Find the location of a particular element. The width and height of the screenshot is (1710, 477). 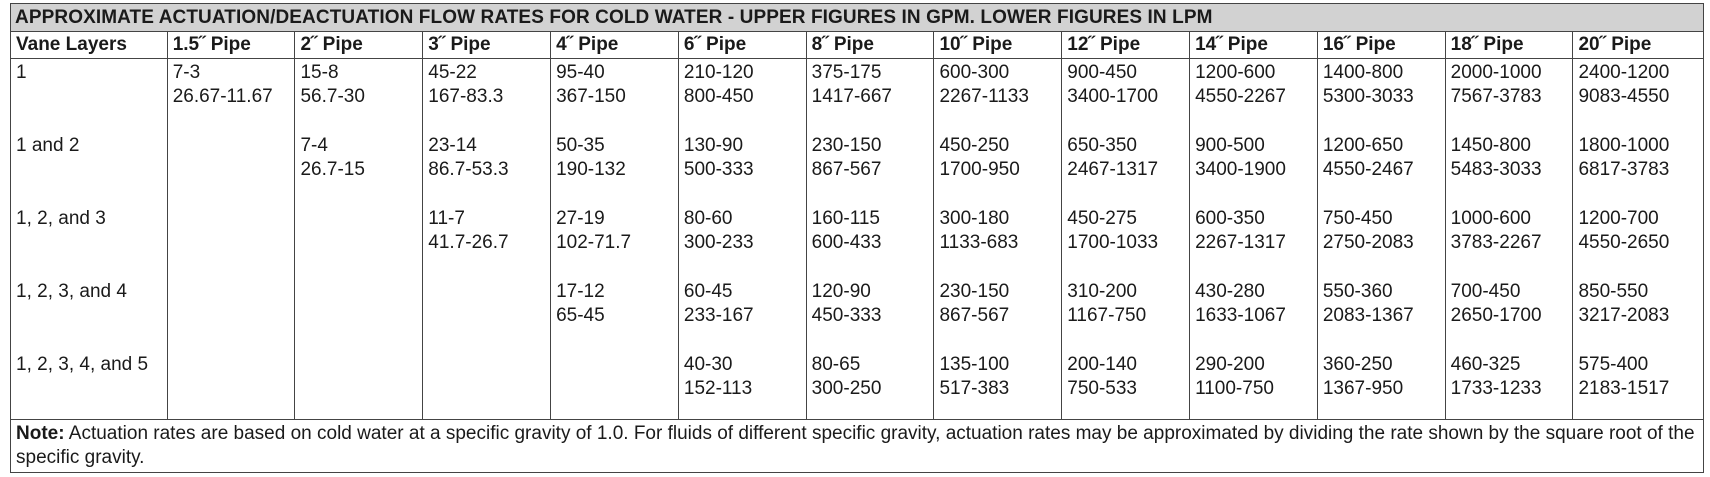

vane-layers-cell: 1, 2, and 3 is located at coordinates (89, 241).